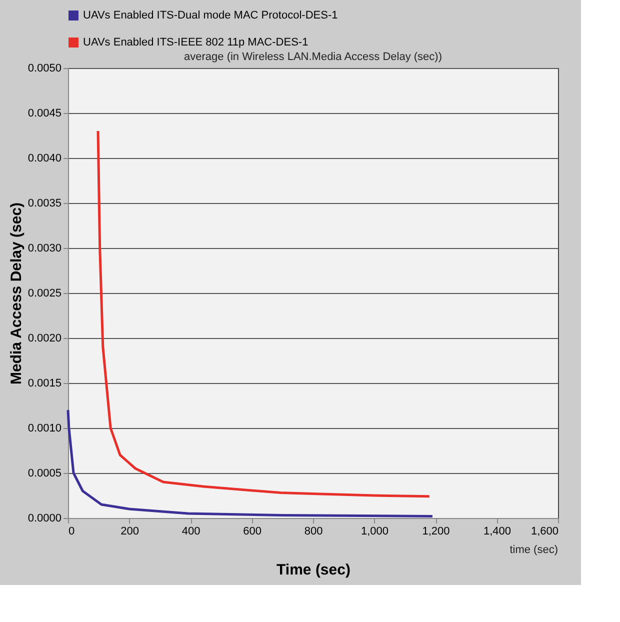 The height and width of the screenshot is (622, 620). Describe the element at coordinates (45, 428) in the screenshot. I see `y-tick-label: 0.0010` at that location.